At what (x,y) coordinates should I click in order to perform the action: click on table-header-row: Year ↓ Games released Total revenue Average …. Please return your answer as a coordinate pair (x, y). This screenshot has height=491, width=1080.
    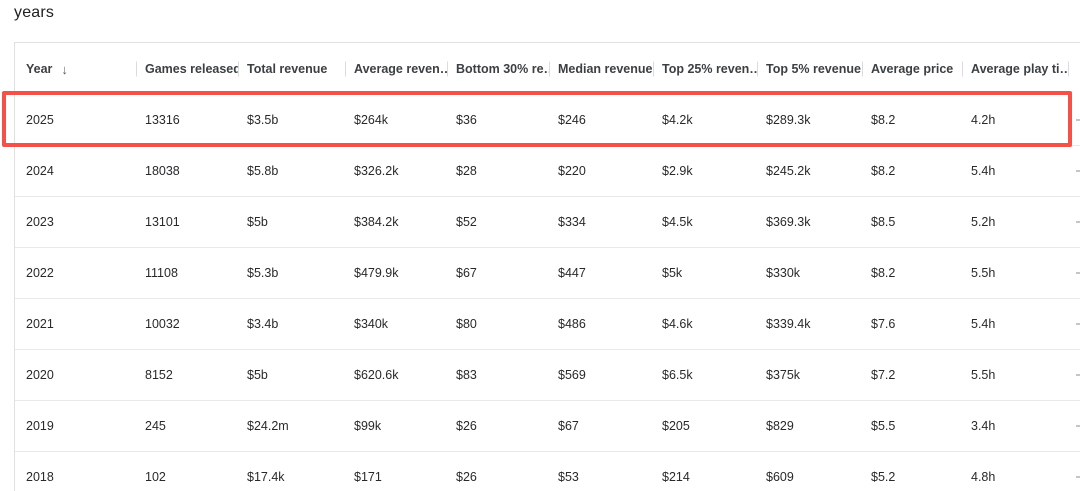
    Looking at the image, I should click on (547, 69).